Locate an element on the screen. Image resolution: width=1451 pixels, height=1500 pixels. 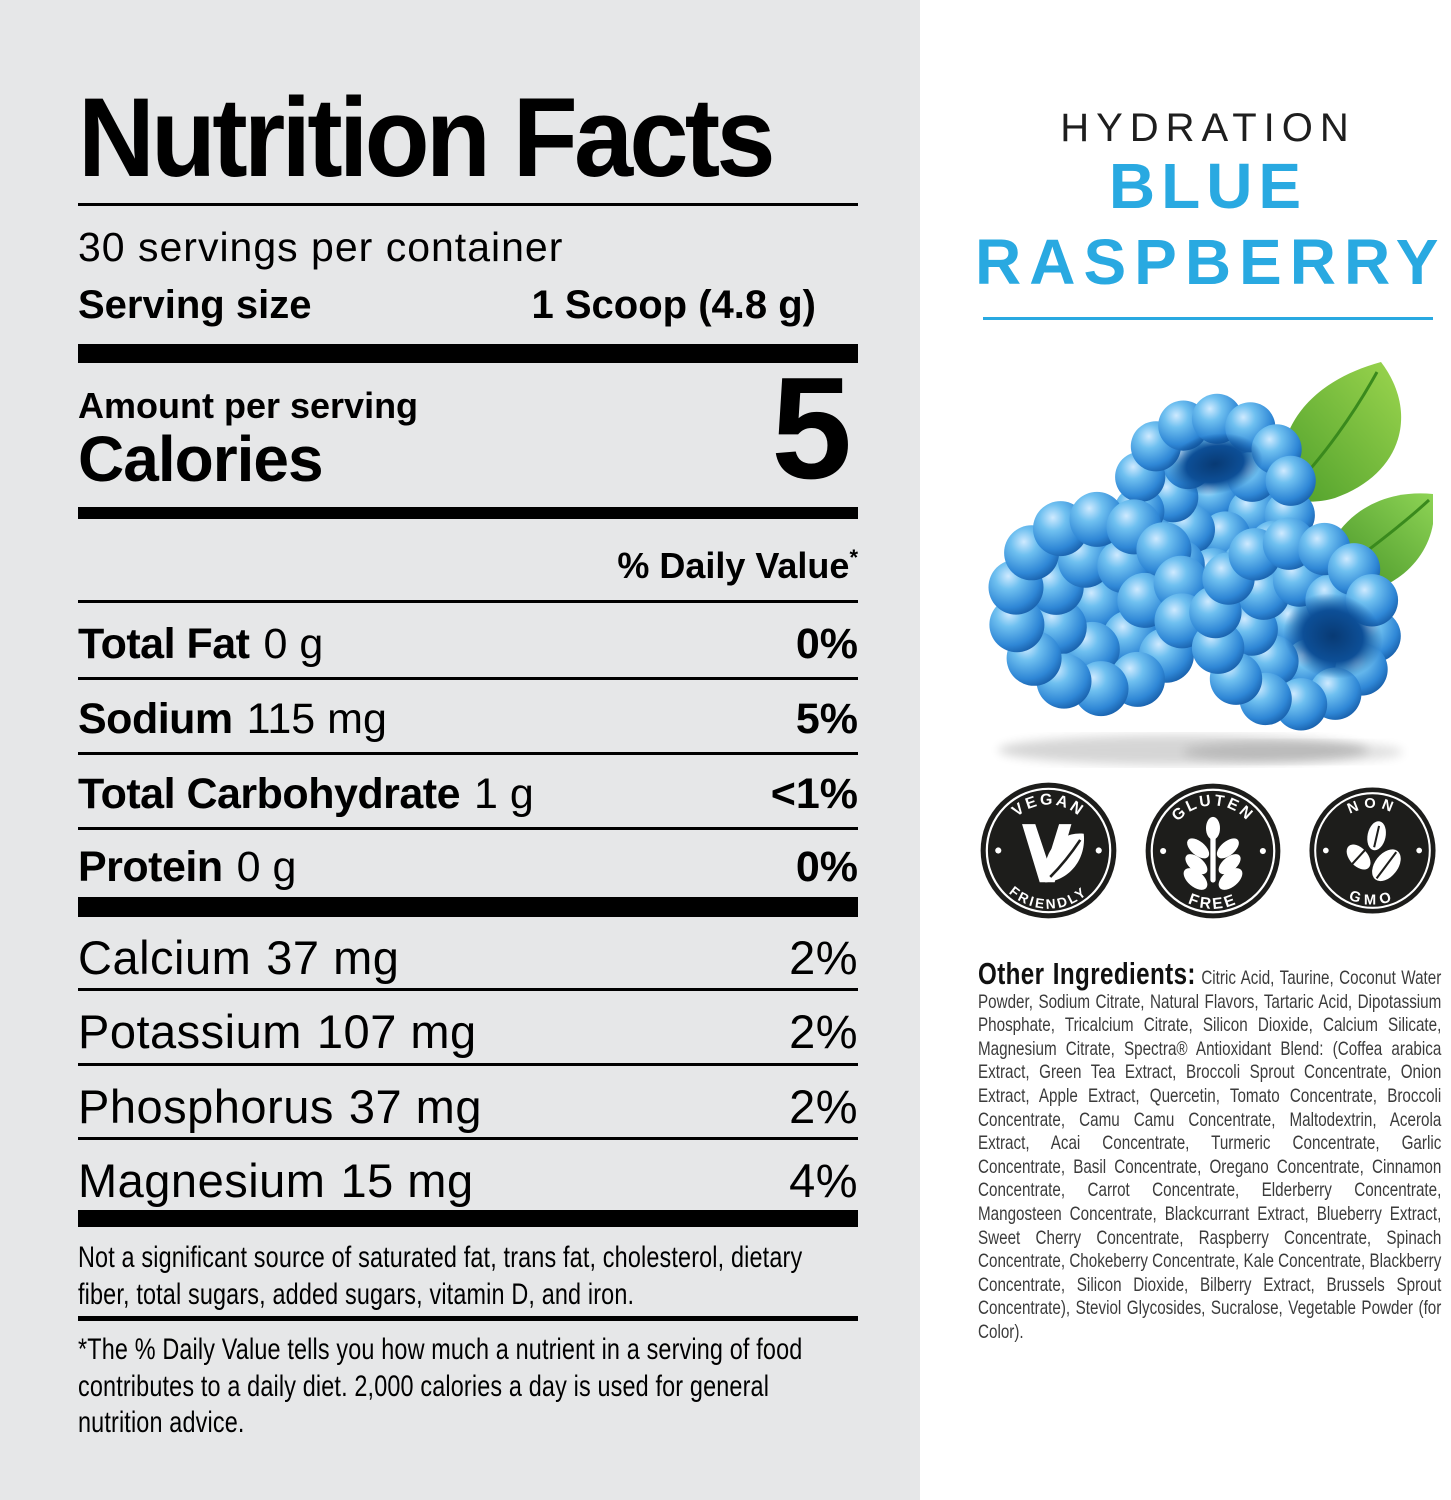
badge-bottom-text: GMO is located at coordinates (1370, 898).